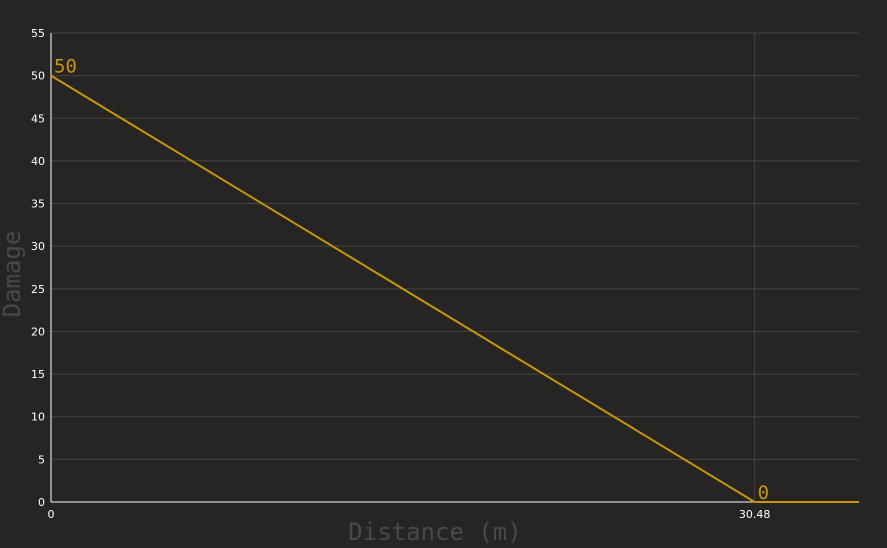 The height and width of the screenshot is (548, 887). What do you see at coordinates (65, 67) in the screenshot?
I see `point-label: 50` at bounding box center [65, 67].